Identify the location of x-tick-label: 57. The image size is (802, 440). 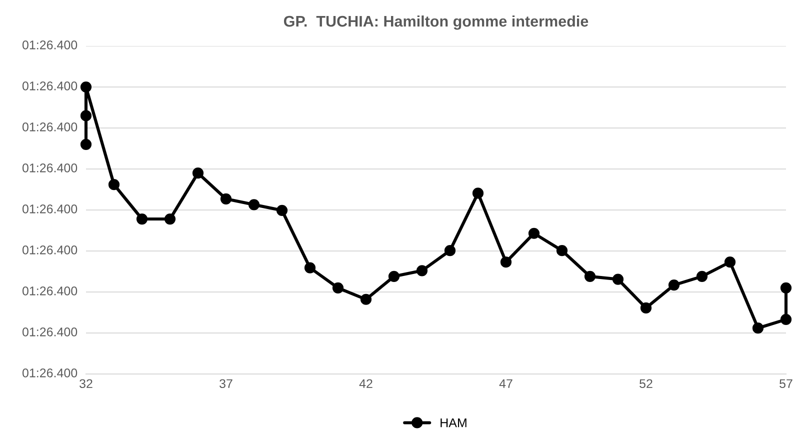
(786, 383).